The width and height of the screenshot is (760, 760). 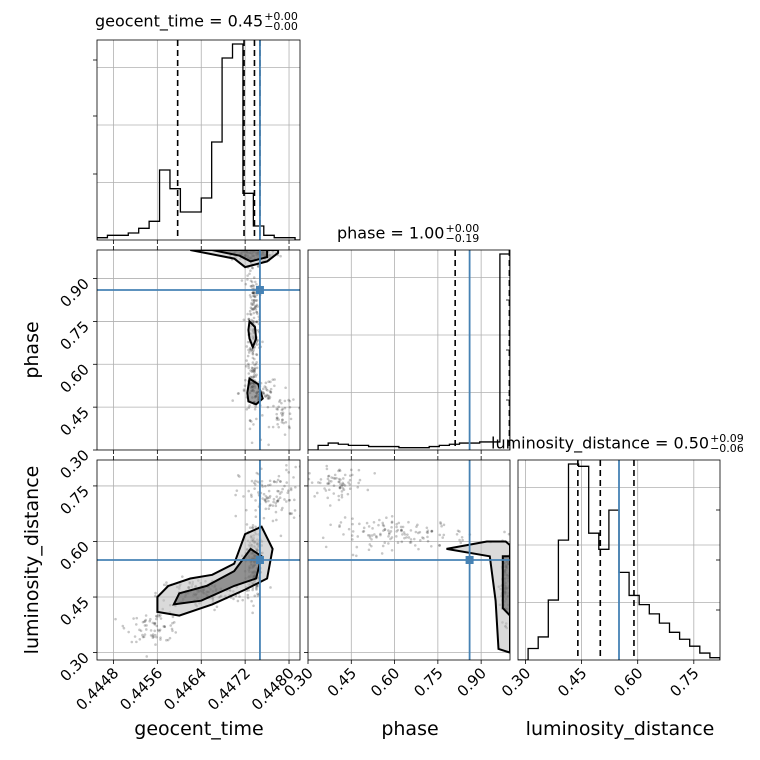 What do you see at coordinates (74, 293) in the screenshot?
I see `y-tick-label: 0.90` at bounding box center [74, 293].